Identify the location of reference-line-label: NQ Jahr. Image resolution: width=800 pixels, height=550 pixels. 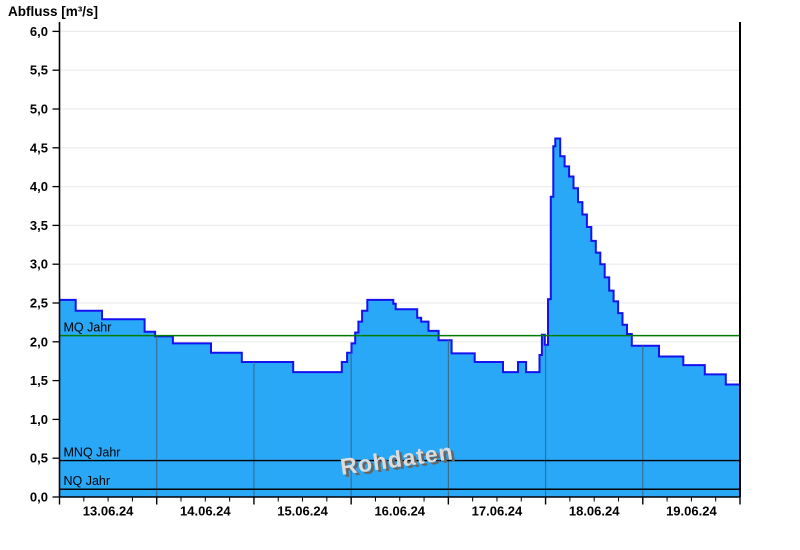
(87, 481).